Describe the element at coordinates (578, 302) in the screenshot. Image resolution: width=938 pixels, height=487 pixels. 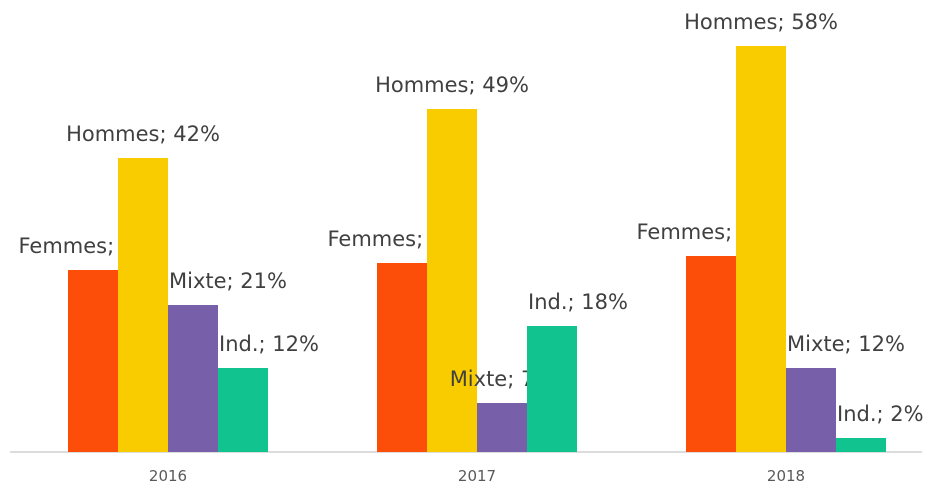
I see `data-label: Ind.; 18%` at that location.